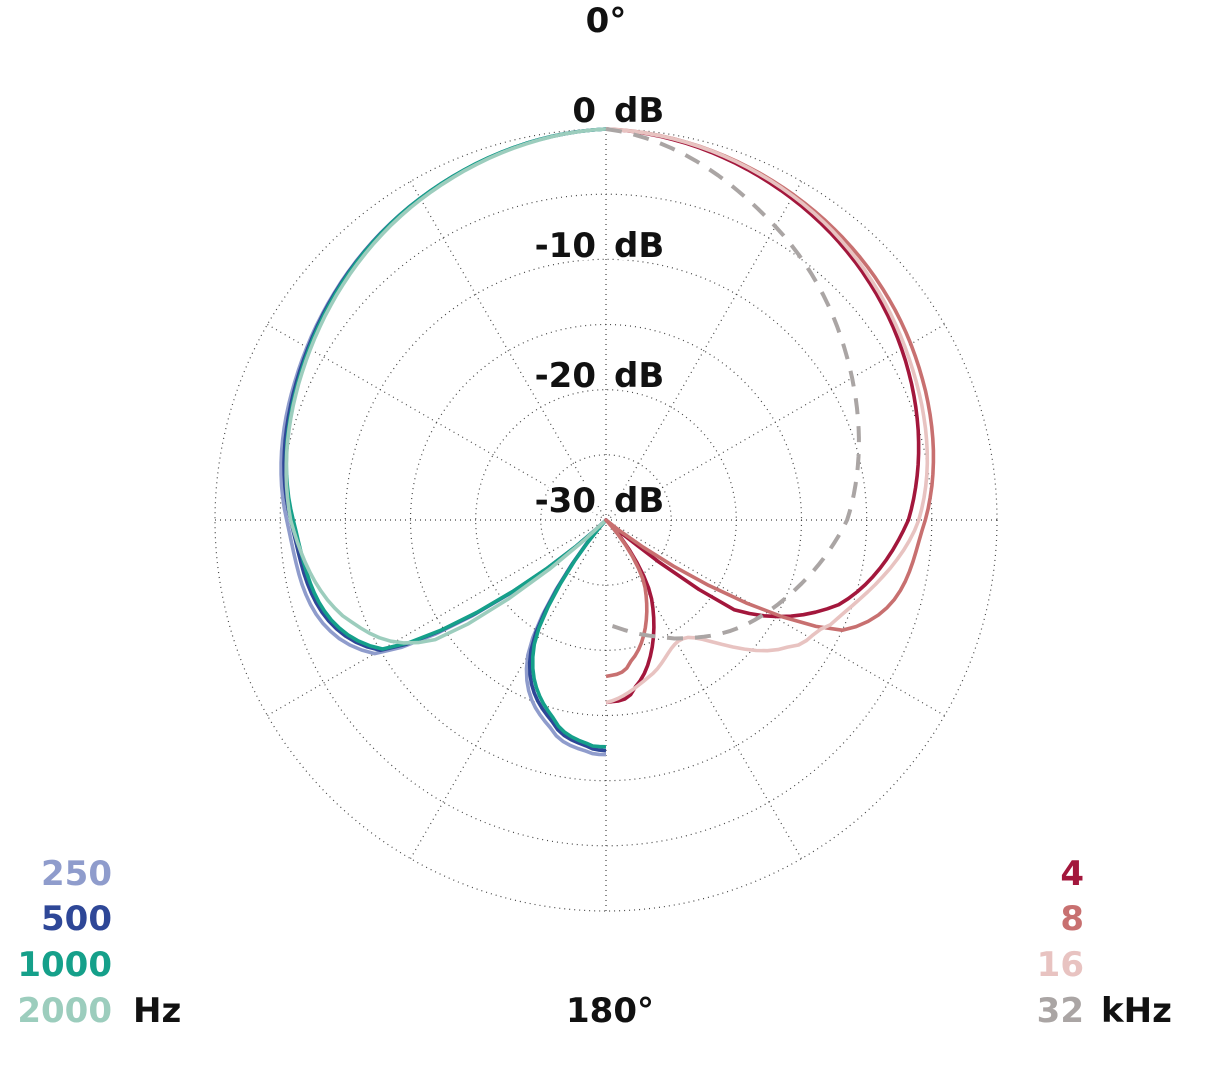 This screenshot has height=1080, width=1216. What do you see at coordinates (157, 1011) in the screenshot?
I see `legend-unit-hz: Hz` at bounding box center [157, 1011].